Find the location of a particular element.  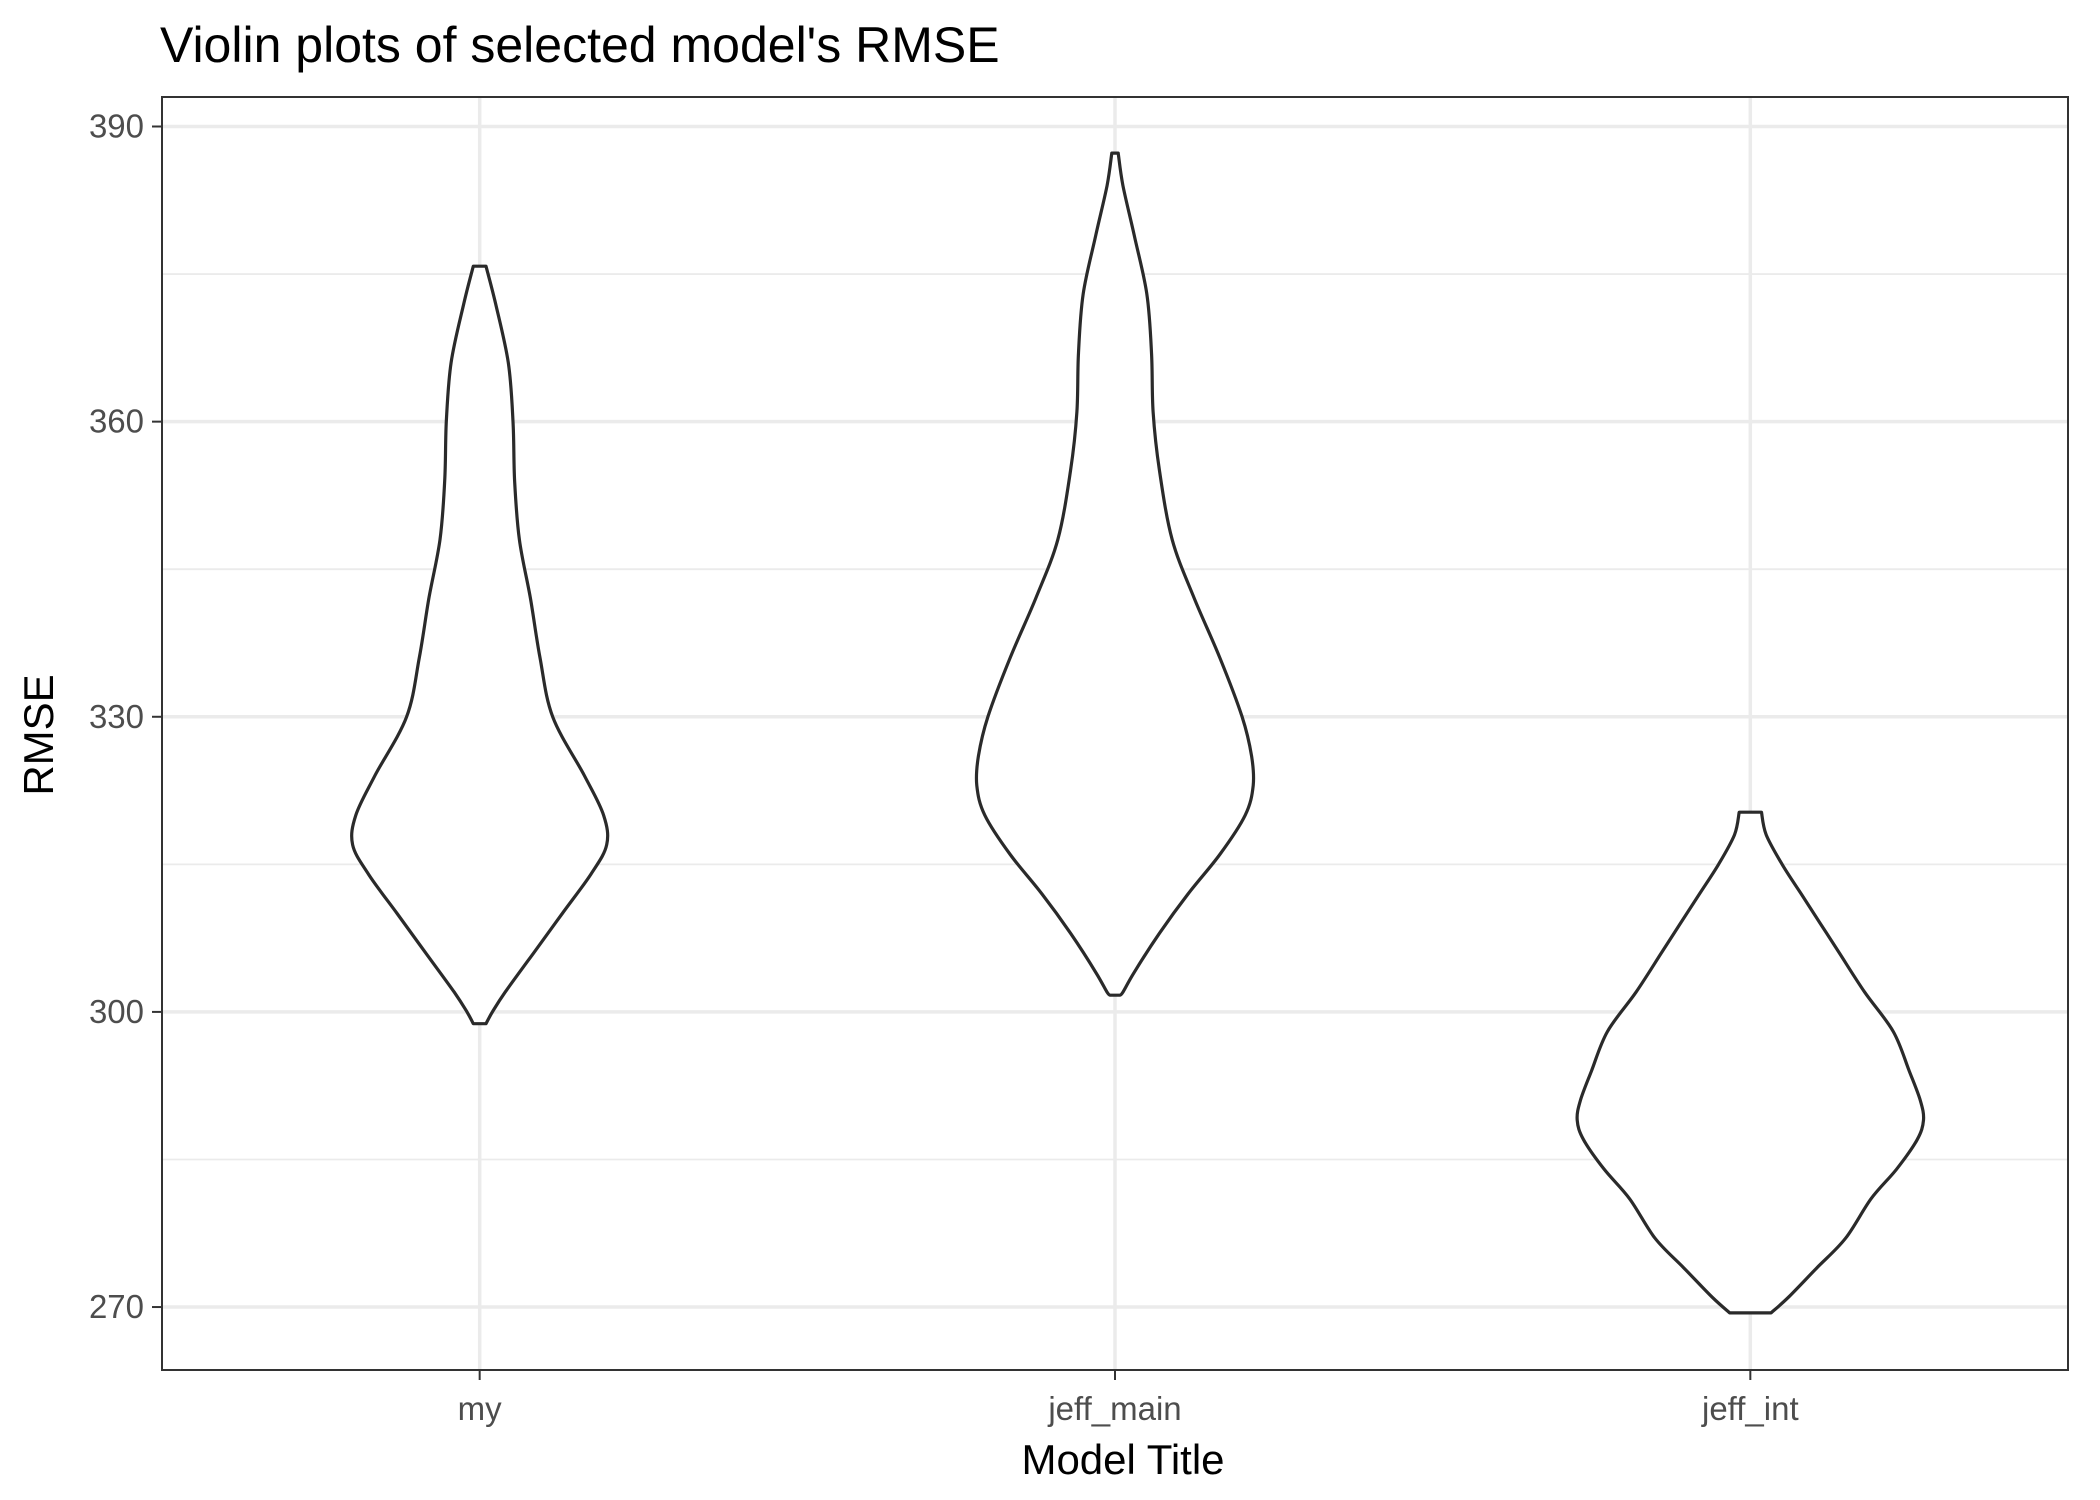

y-tick-label: 360 is located at coordinates (116, 421).